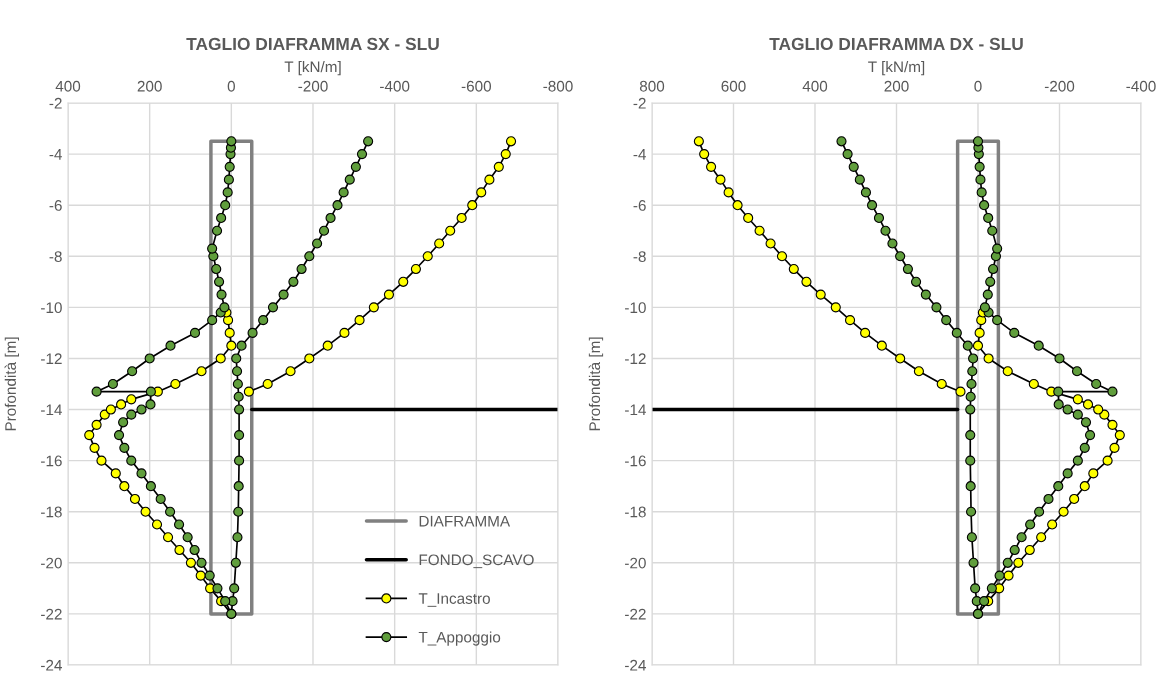  Describe the element at coordinates (476, 86) in the screenshot. I see `x-tick-label: -600` at that location.